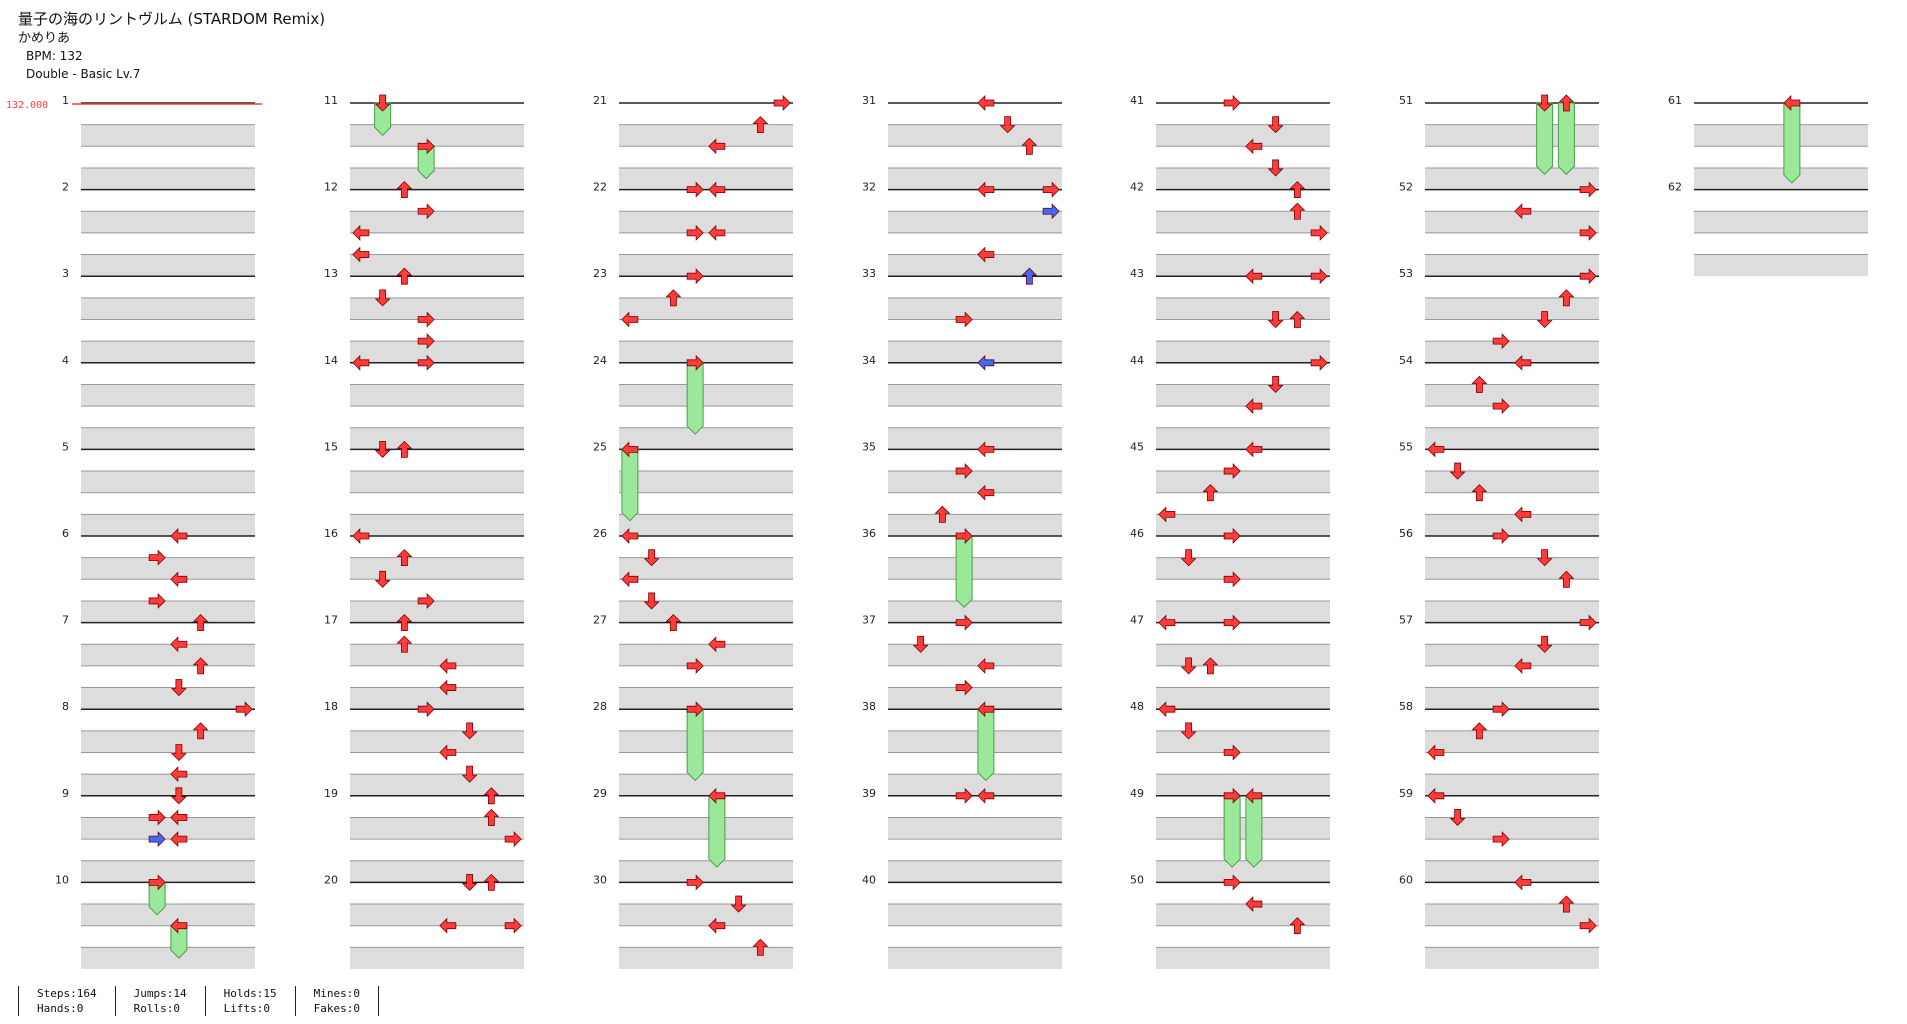 The height and width of the screenshot is (1024, 1907). What do you see at coordinates (424, 229) in the screenshot?
I see `measure-12: 12` at bounding box center [424, 229].